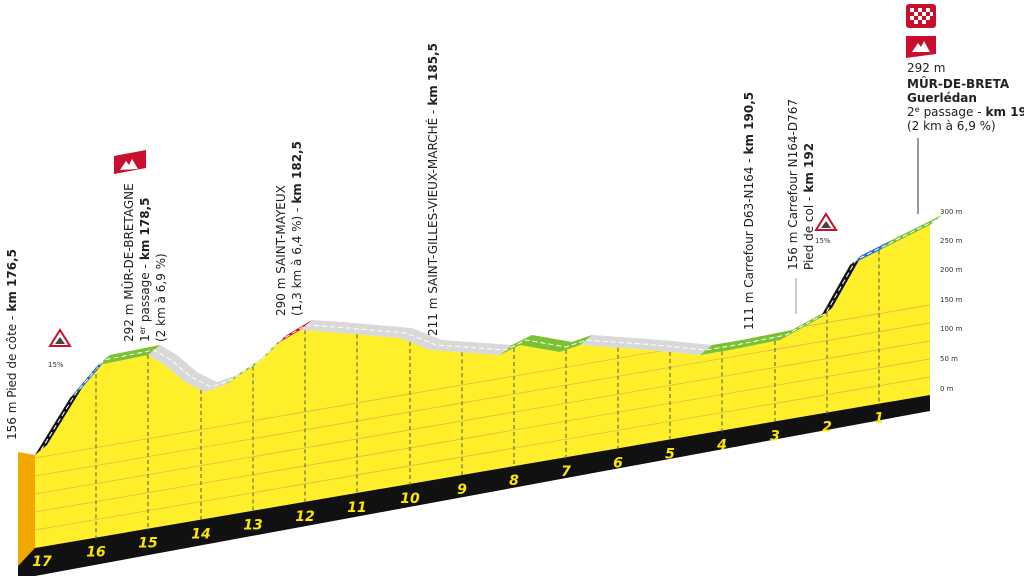  What do you see at coordinates (433, 74) in the screenshot?
I see `label-km: km 185,5` at bounding box center [433, 74].